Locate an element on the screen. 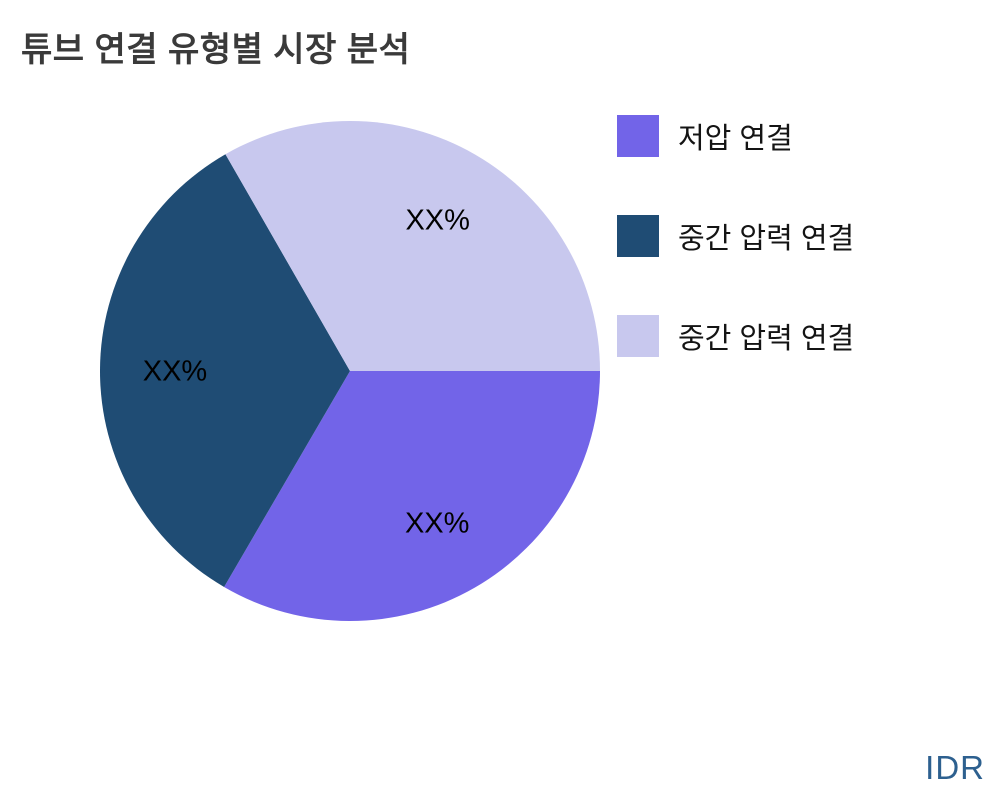 Image resolution: width=1000 pixels, height=800 pixels. pie-pct-label-0: XX% is located at coordinates (437, 524).